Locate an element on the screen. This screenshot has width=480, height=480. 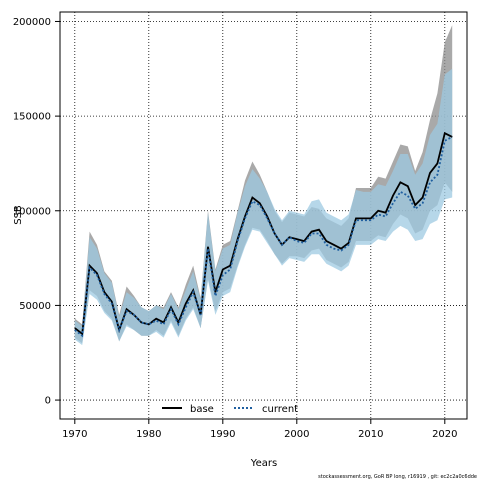
legend: base current is located at coordinates (230, 409).